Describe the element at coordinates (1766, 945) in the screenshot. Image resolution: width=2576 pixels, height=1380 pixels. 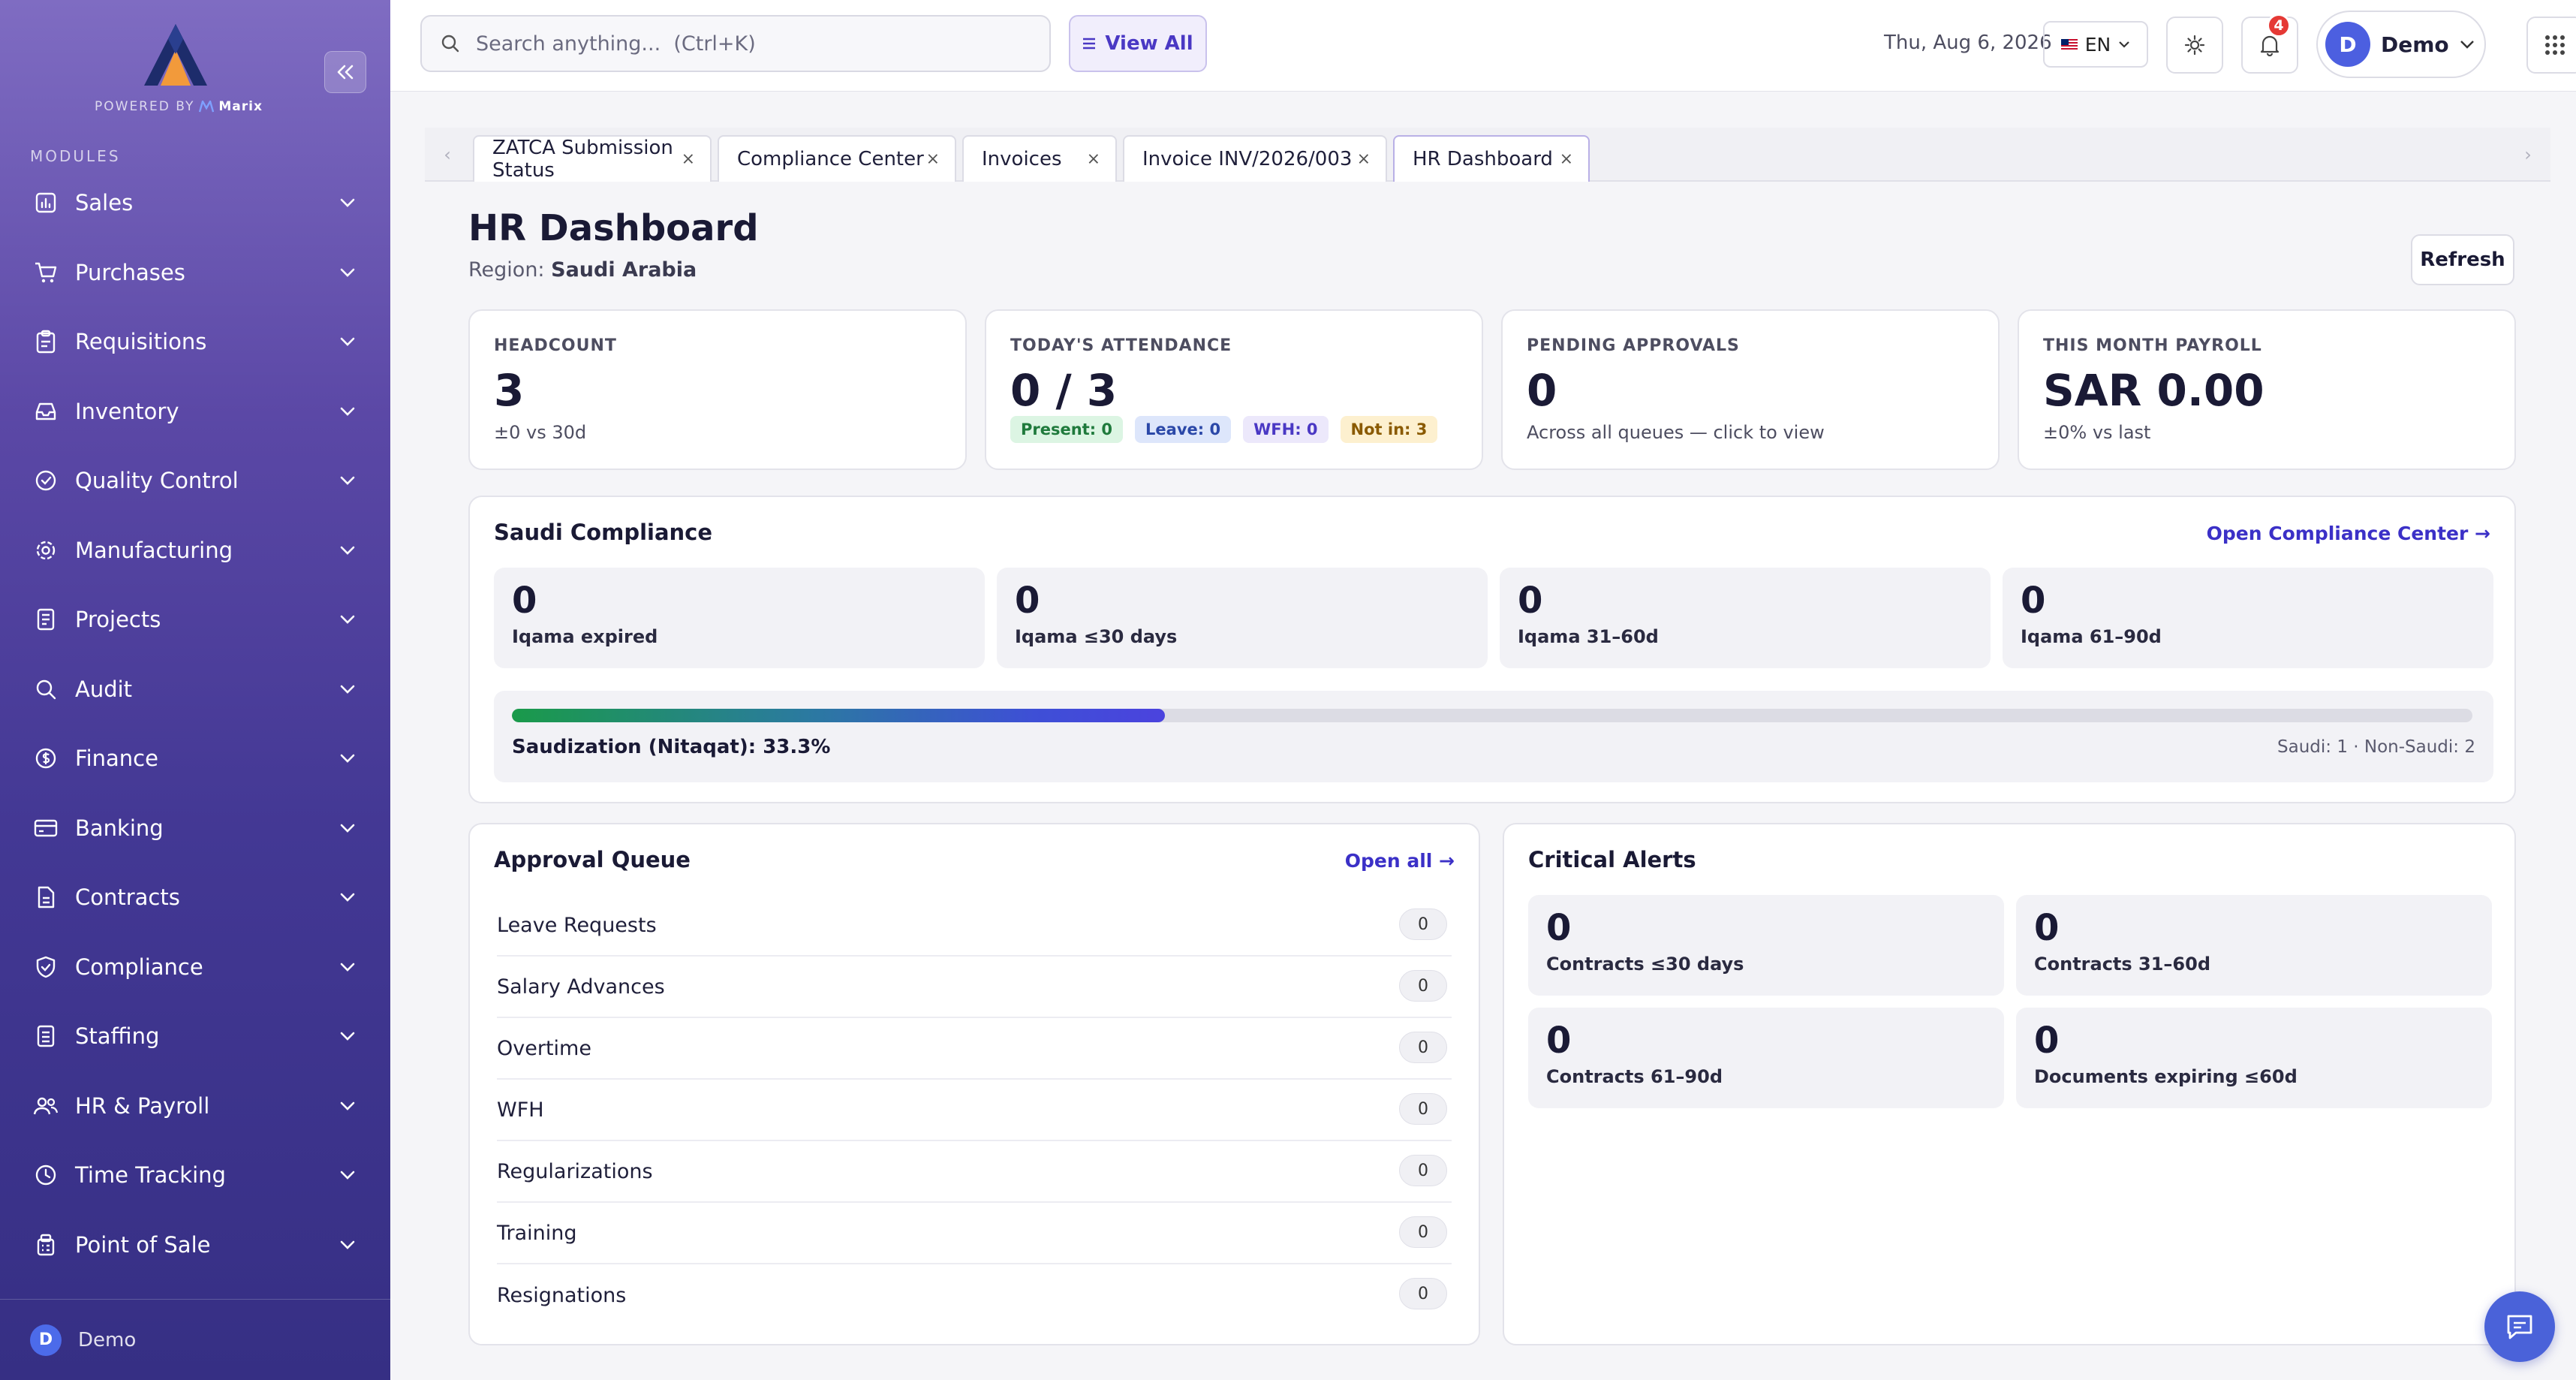
I see `contracts-30-days-tile: 0 Contracts ≤30 days` at that location.